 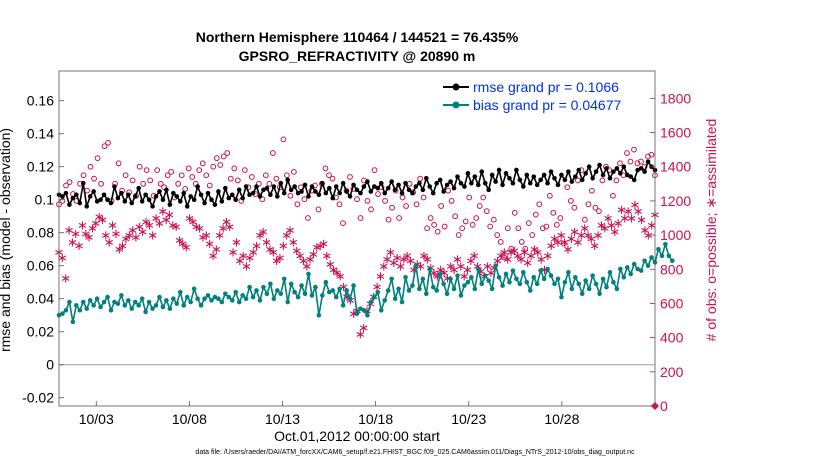 I want to click on y-axis-right-label: # of obs: o=possible; ∗=assimilated, so click(x=711, y=230).